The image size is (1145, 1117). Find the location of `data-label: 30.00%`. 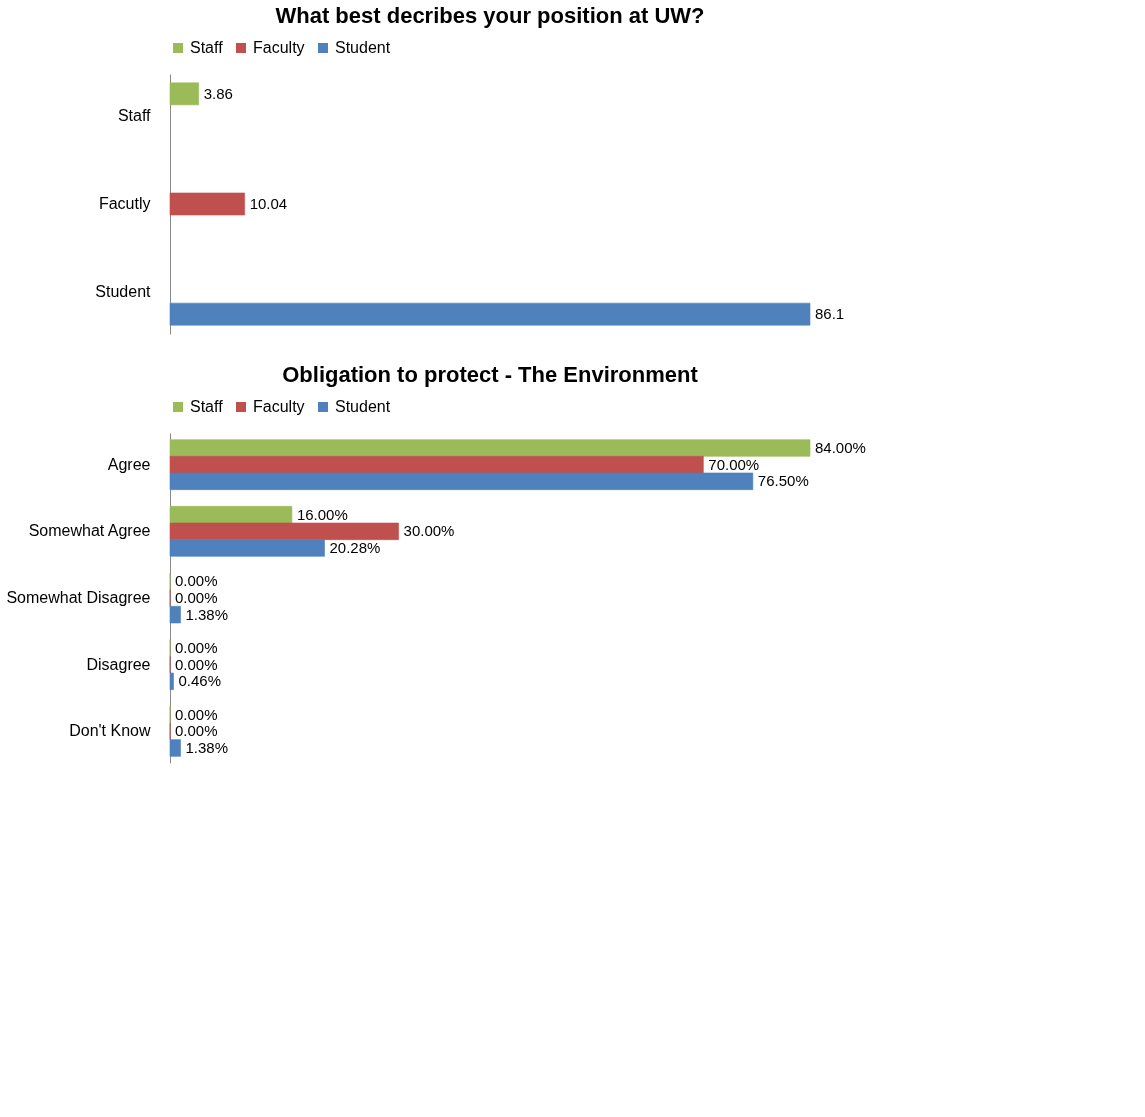

data-label: 30.00% is located at coordinates (429, 531).